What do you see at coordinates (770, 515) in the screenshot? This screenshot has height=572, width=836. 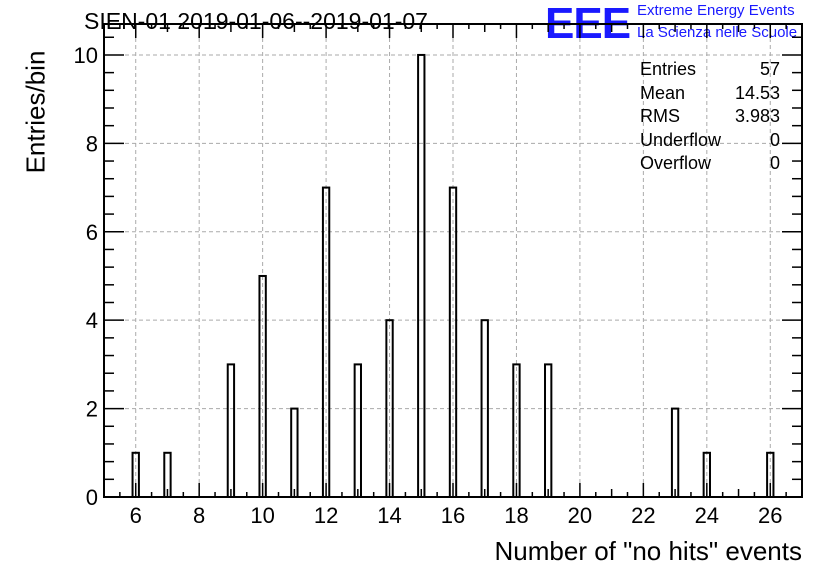 I see `x-tick-label: 26` at bounding box center [770, 515].